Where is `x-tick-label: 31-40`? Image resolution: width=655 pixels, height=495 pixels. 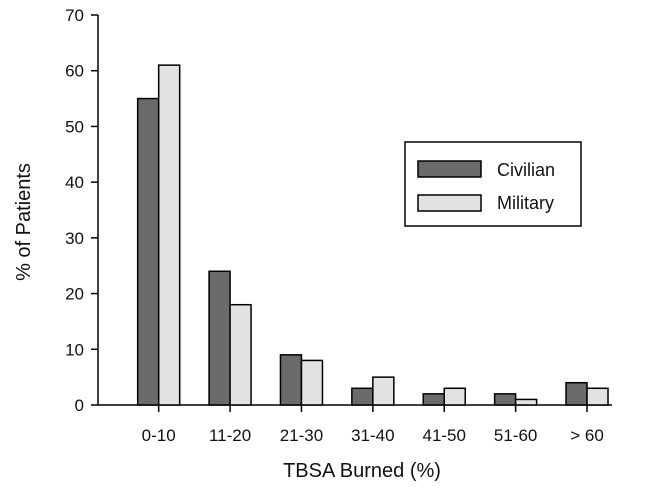
x-tick-label: 31-40 is located at coordinates (372, 435).